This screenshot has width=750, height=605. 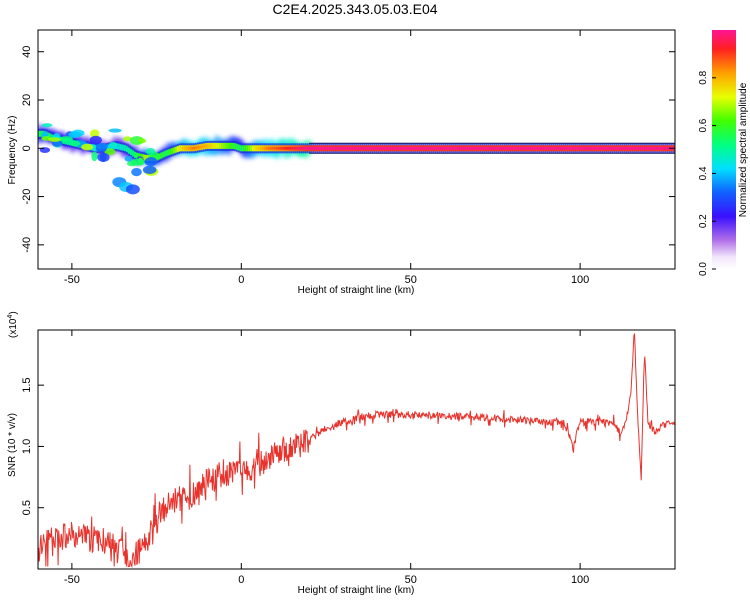 I want to click on colorbar-tick-label: 0.2, so click(x=703, y=221).